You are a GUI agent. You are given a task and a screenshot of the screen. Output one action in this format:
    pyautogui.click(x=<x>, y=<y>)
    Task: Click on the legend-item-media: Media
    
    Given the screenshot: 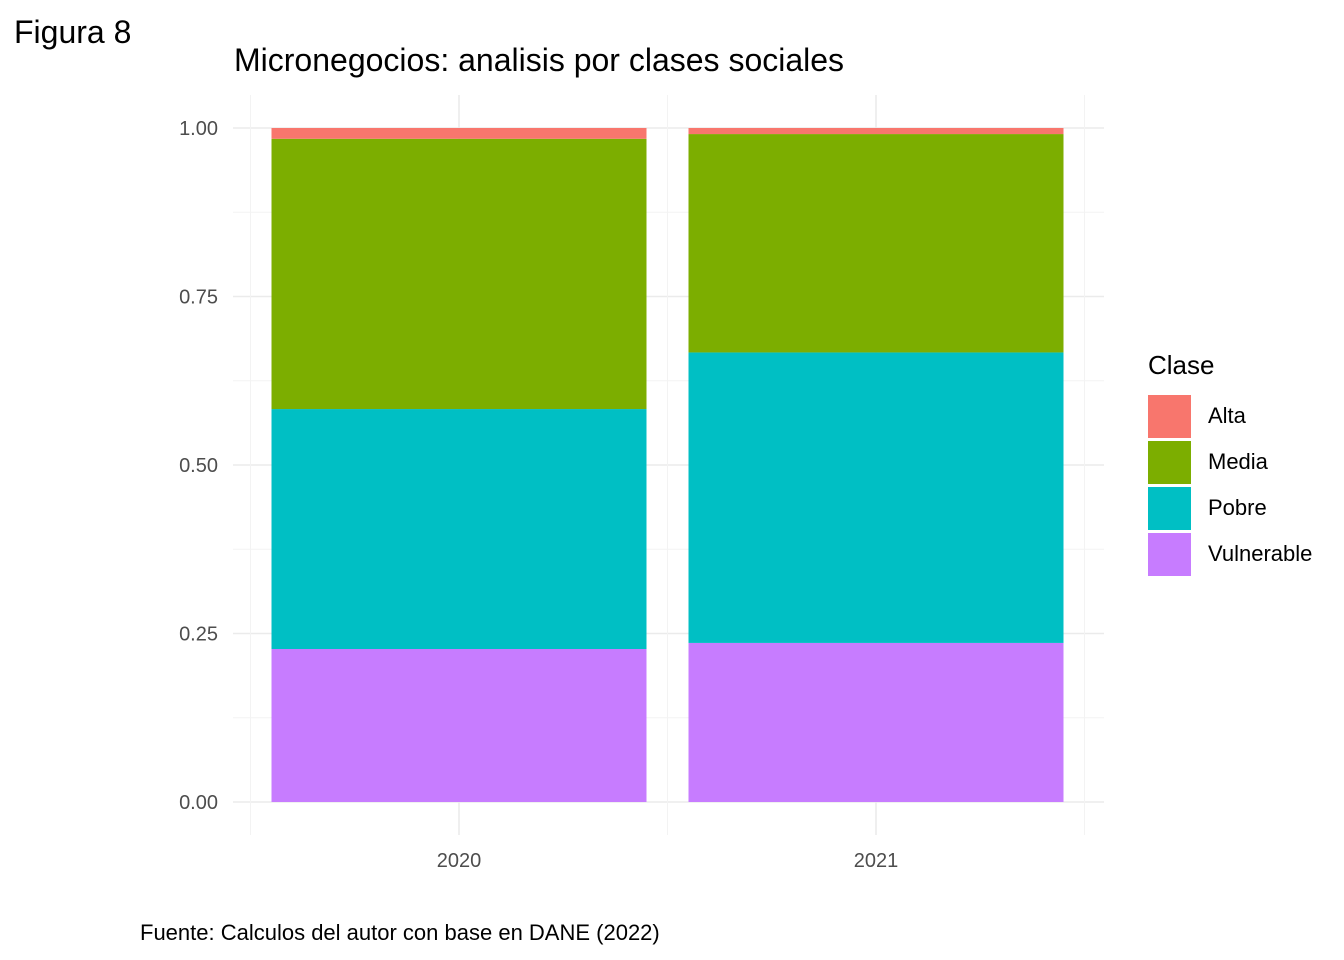 What is the action you would take?
    pyautogui.click(x=1230, y=462)
    